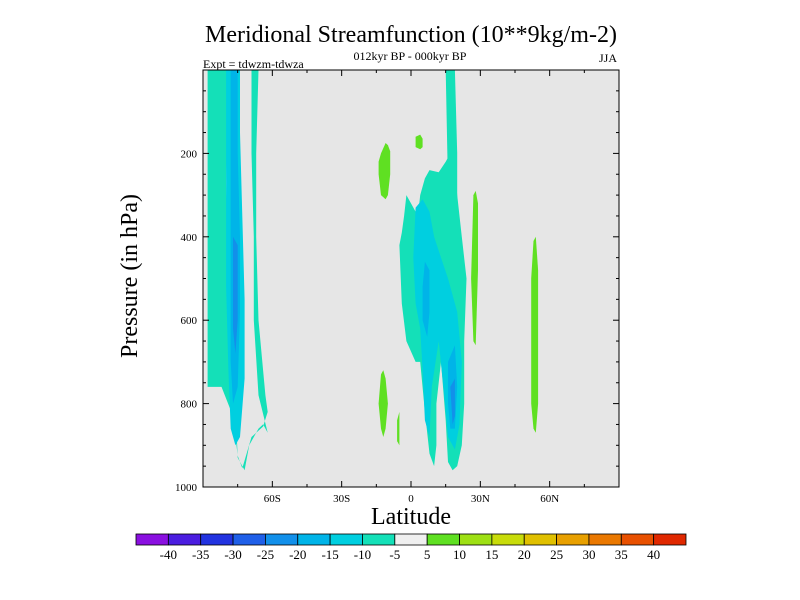 This screenshot has width=800, height=600. Describe the element at coordinates (341, 499) in the screenshot. I see `x-tick-label: 30S` at that location.